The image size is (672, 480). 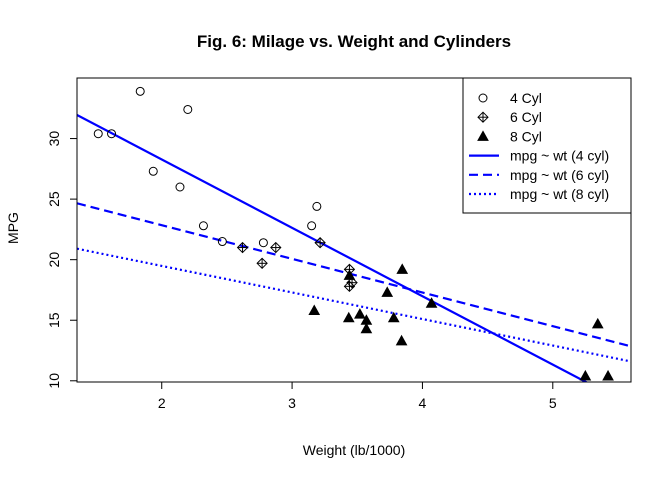 What do you see at coordinates (526, 98) in the screenshot?
I see `legend-label: 4 Cyl` at bounding box center [526, 98].